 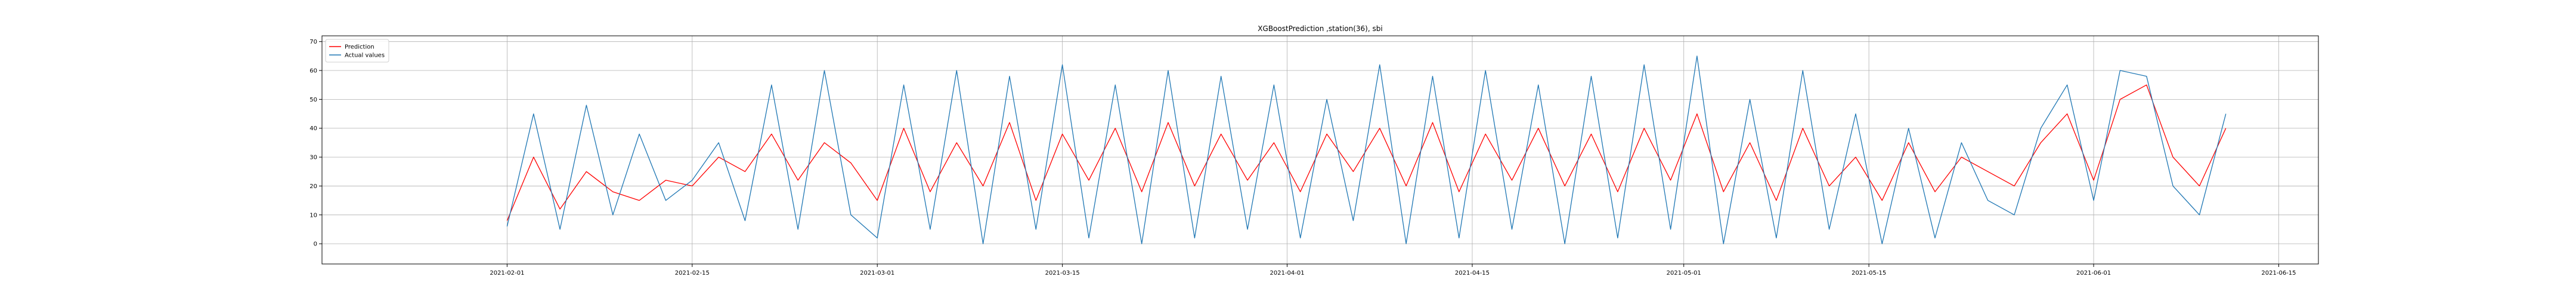 What do you see at coordinates (313, 42) in the screenshot?
I see `y-tick-label: 70` at bounding box center [313, 42].